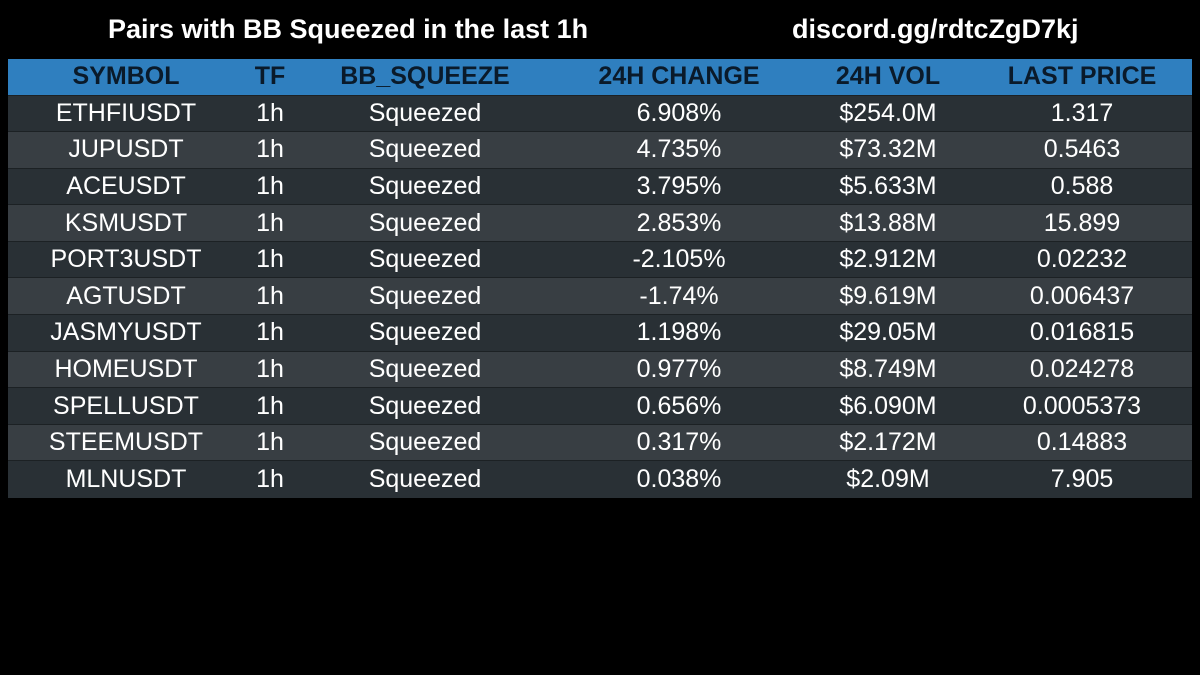 The image size is (1200, 675). Describe the element at coordinates (126, 405) in the screenshot. I see `symbol-cell: SPELLUSDT` at that location.